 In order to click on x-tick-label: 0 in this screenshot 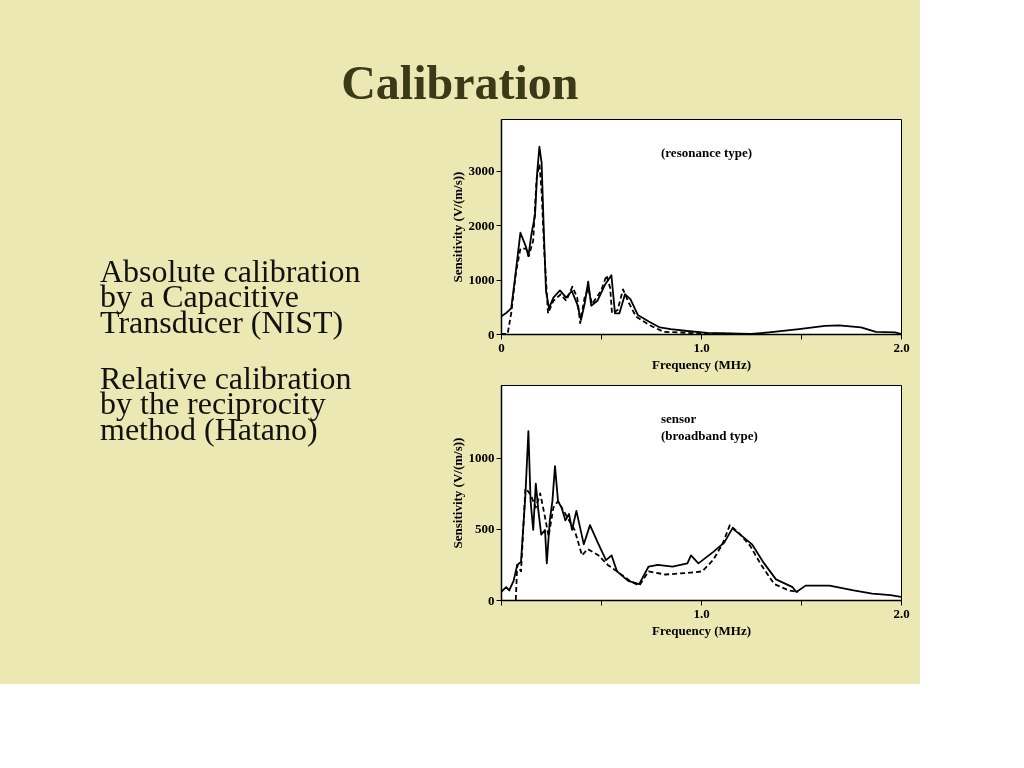, I will do `click(501, 347)`.